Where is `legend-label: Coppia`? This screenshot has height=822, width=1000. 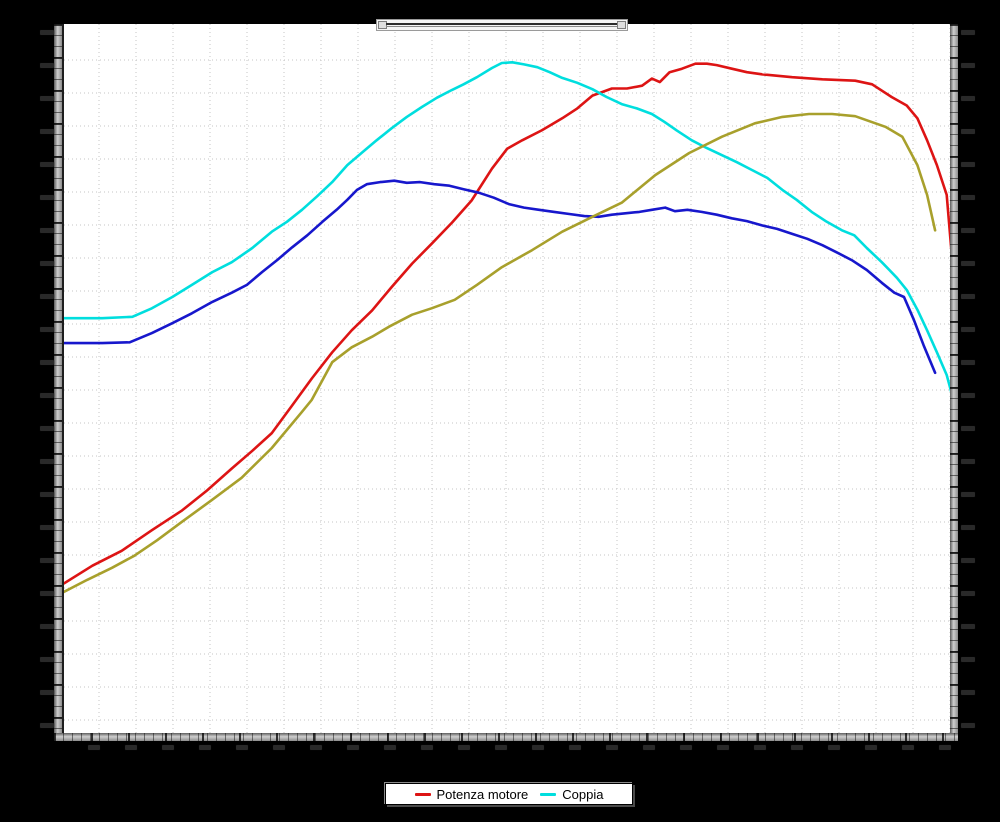 legend-label: Coppia is located at coordinates (583, 794).